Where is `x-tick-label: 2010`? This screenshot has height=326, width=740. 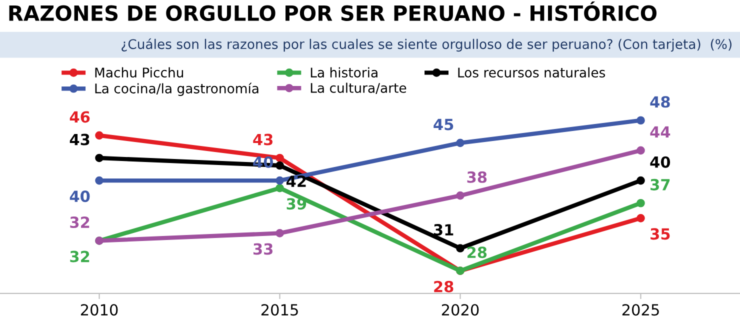
x-tick-label: 2010 is located at coordinates (99, 310).